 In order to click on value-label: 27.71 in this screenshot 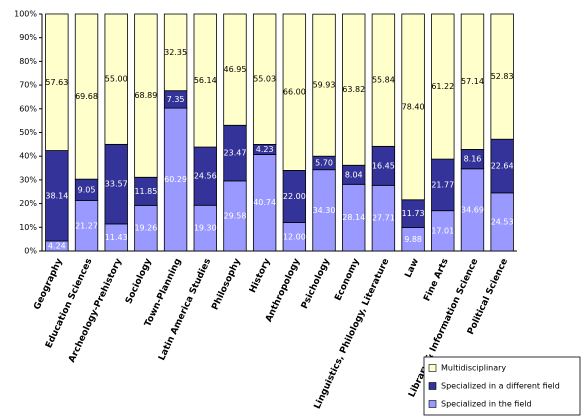, I will do `click(383, 218)`.